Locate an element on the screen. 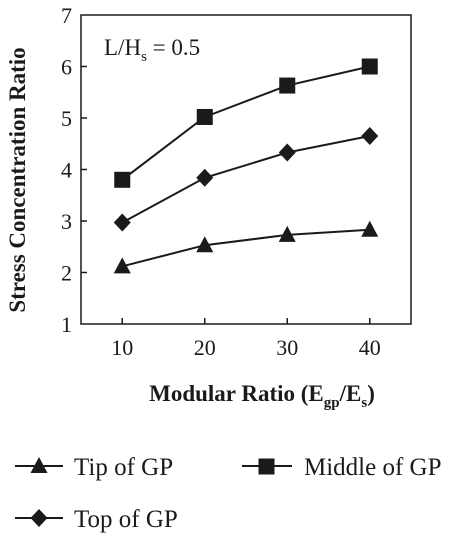 The image size is (474, 536). series-line-tip-of-gp is located at coordinates (246, 248).